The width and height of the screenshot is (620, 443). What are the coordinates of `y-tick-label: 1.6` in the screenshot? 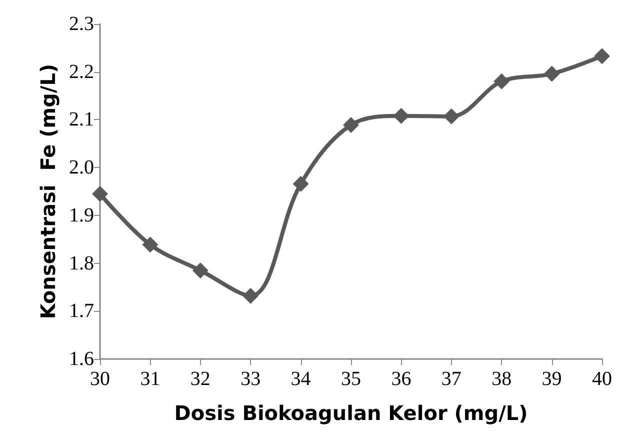 It's located at (81, 359).